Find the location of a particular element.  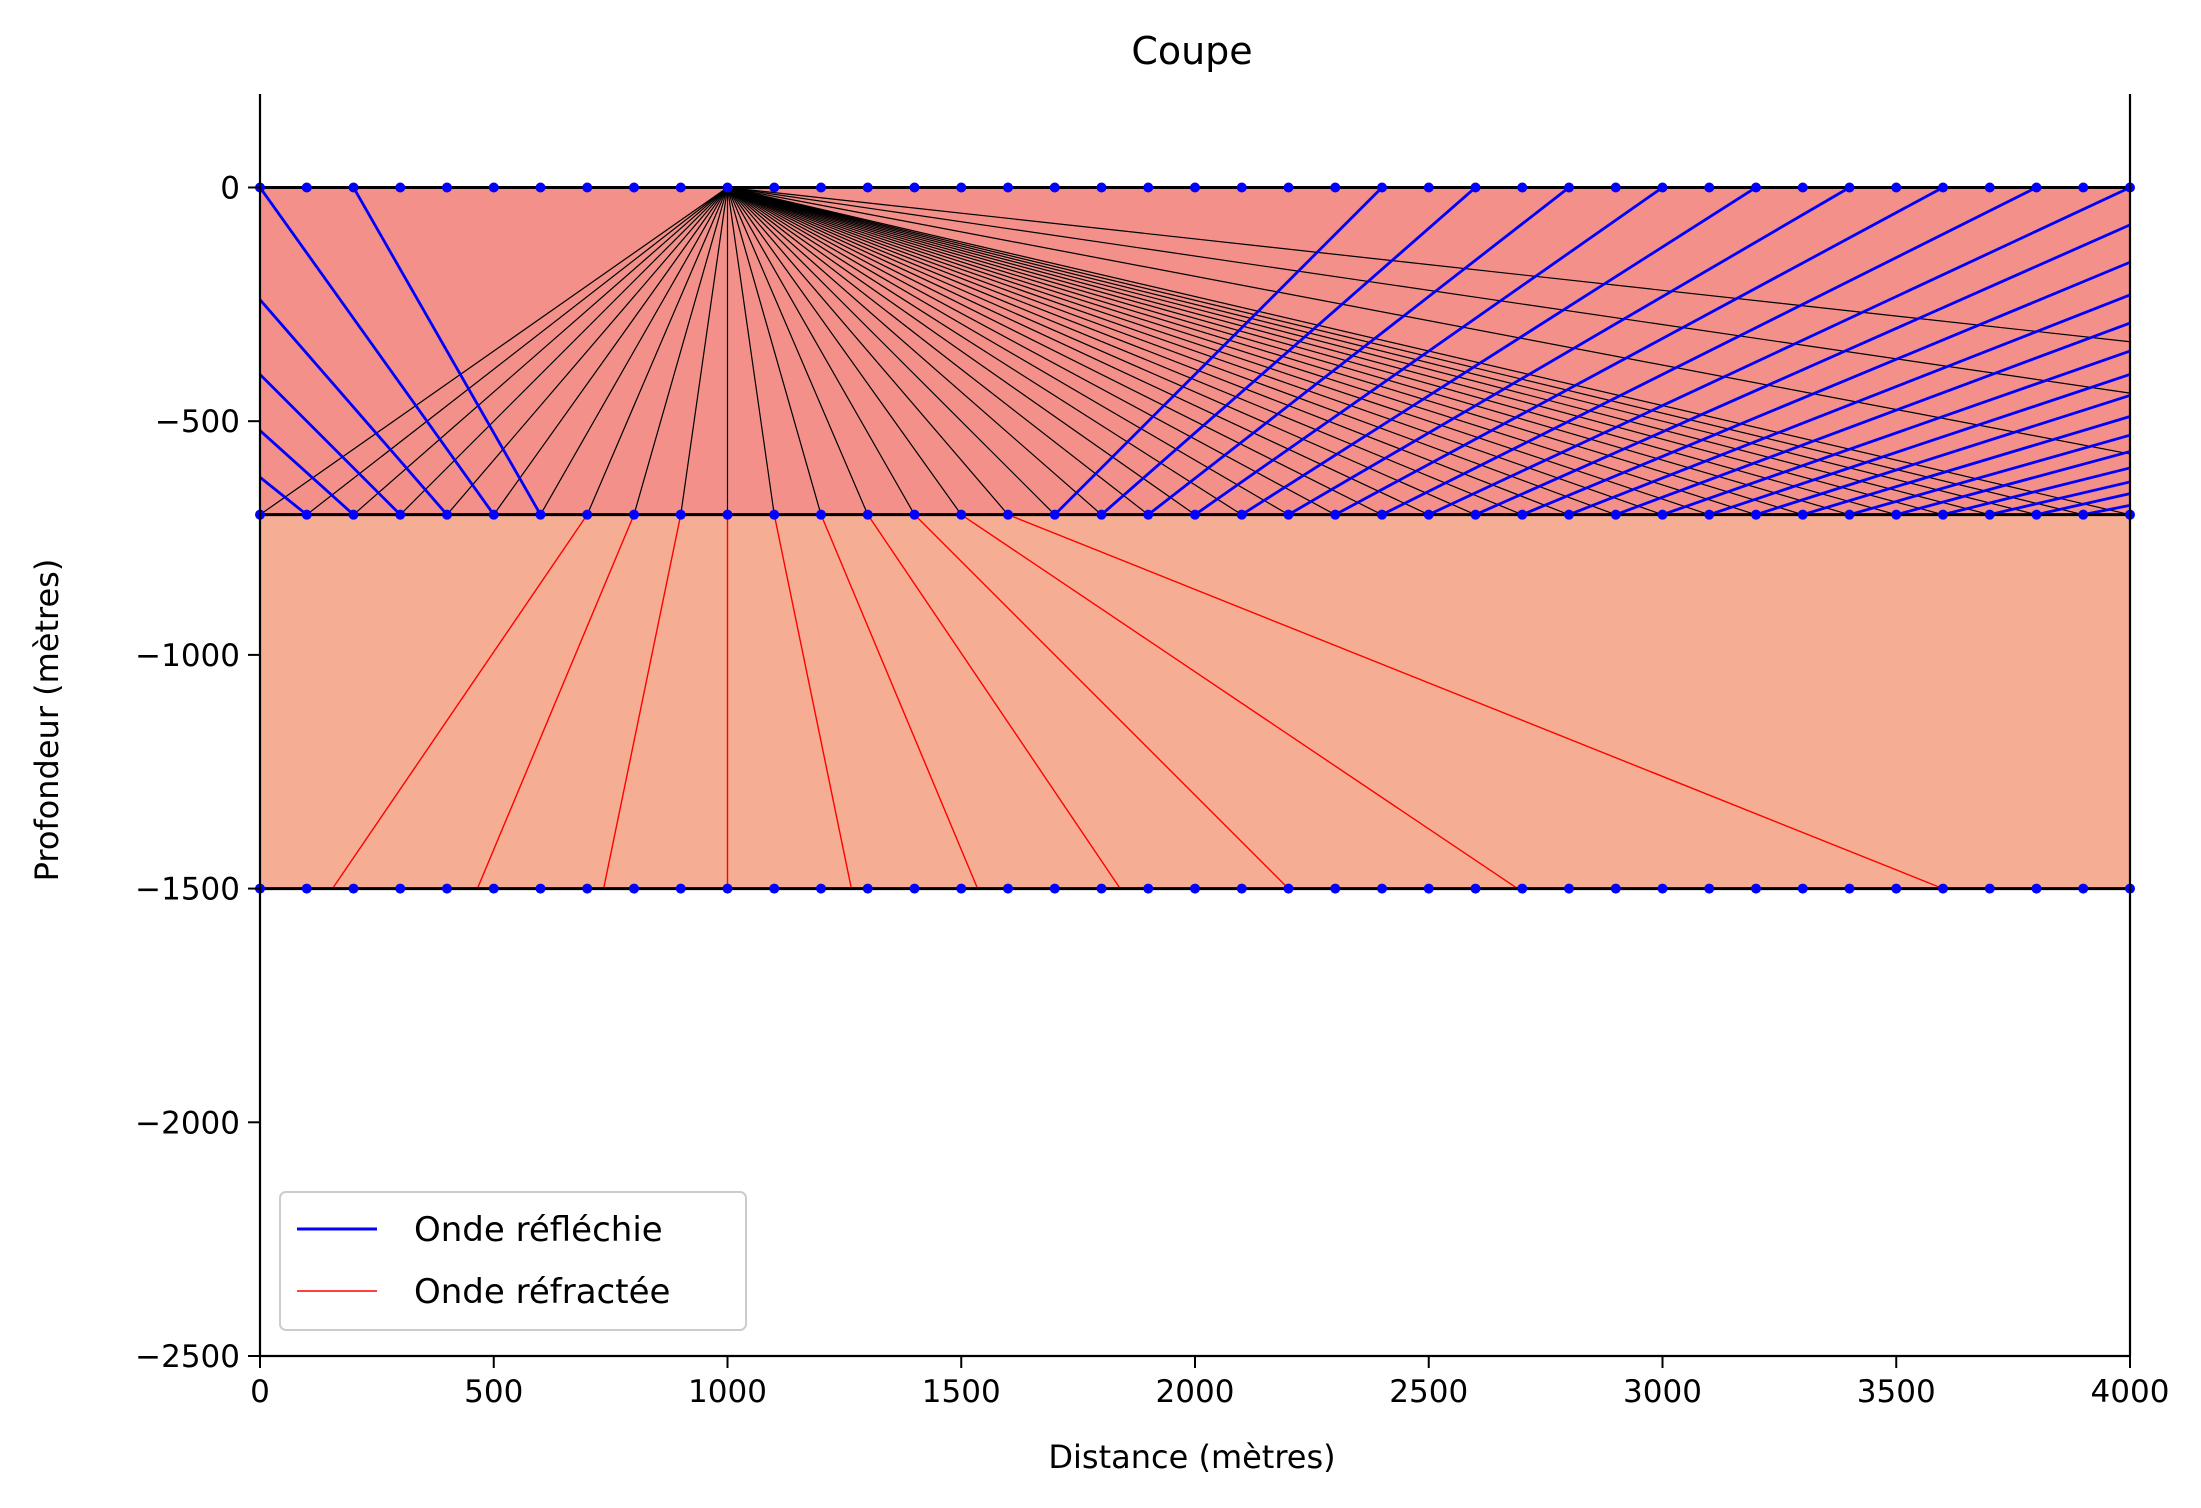

y-tick-label: −2000 is located at coordinates (187, 1123).